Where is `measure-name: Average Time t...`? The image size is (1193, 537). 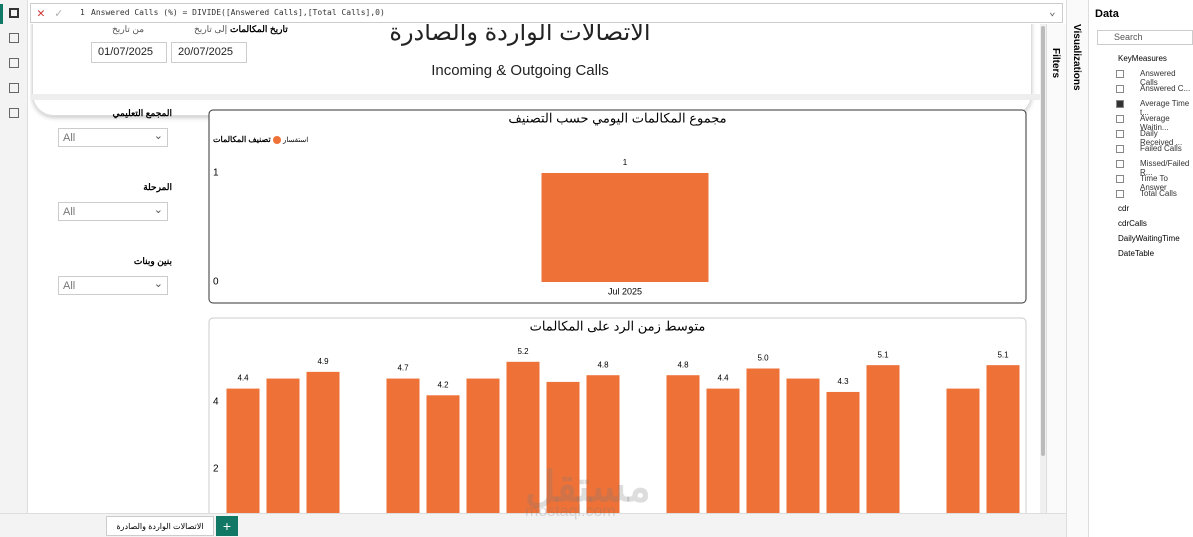
measure-name: Average Time t... is located at coordinates (1165, 108).